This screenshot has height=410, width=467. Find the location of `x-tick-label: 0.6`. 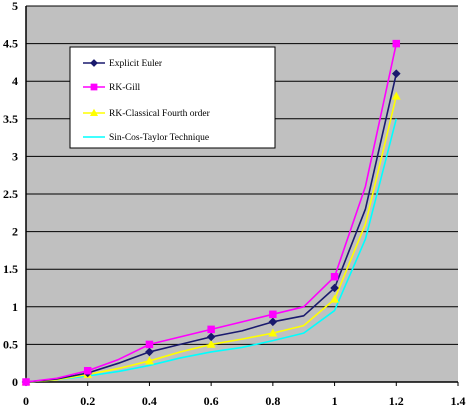

x-tick-label: 0.6 is located at coordinates (211, 401).